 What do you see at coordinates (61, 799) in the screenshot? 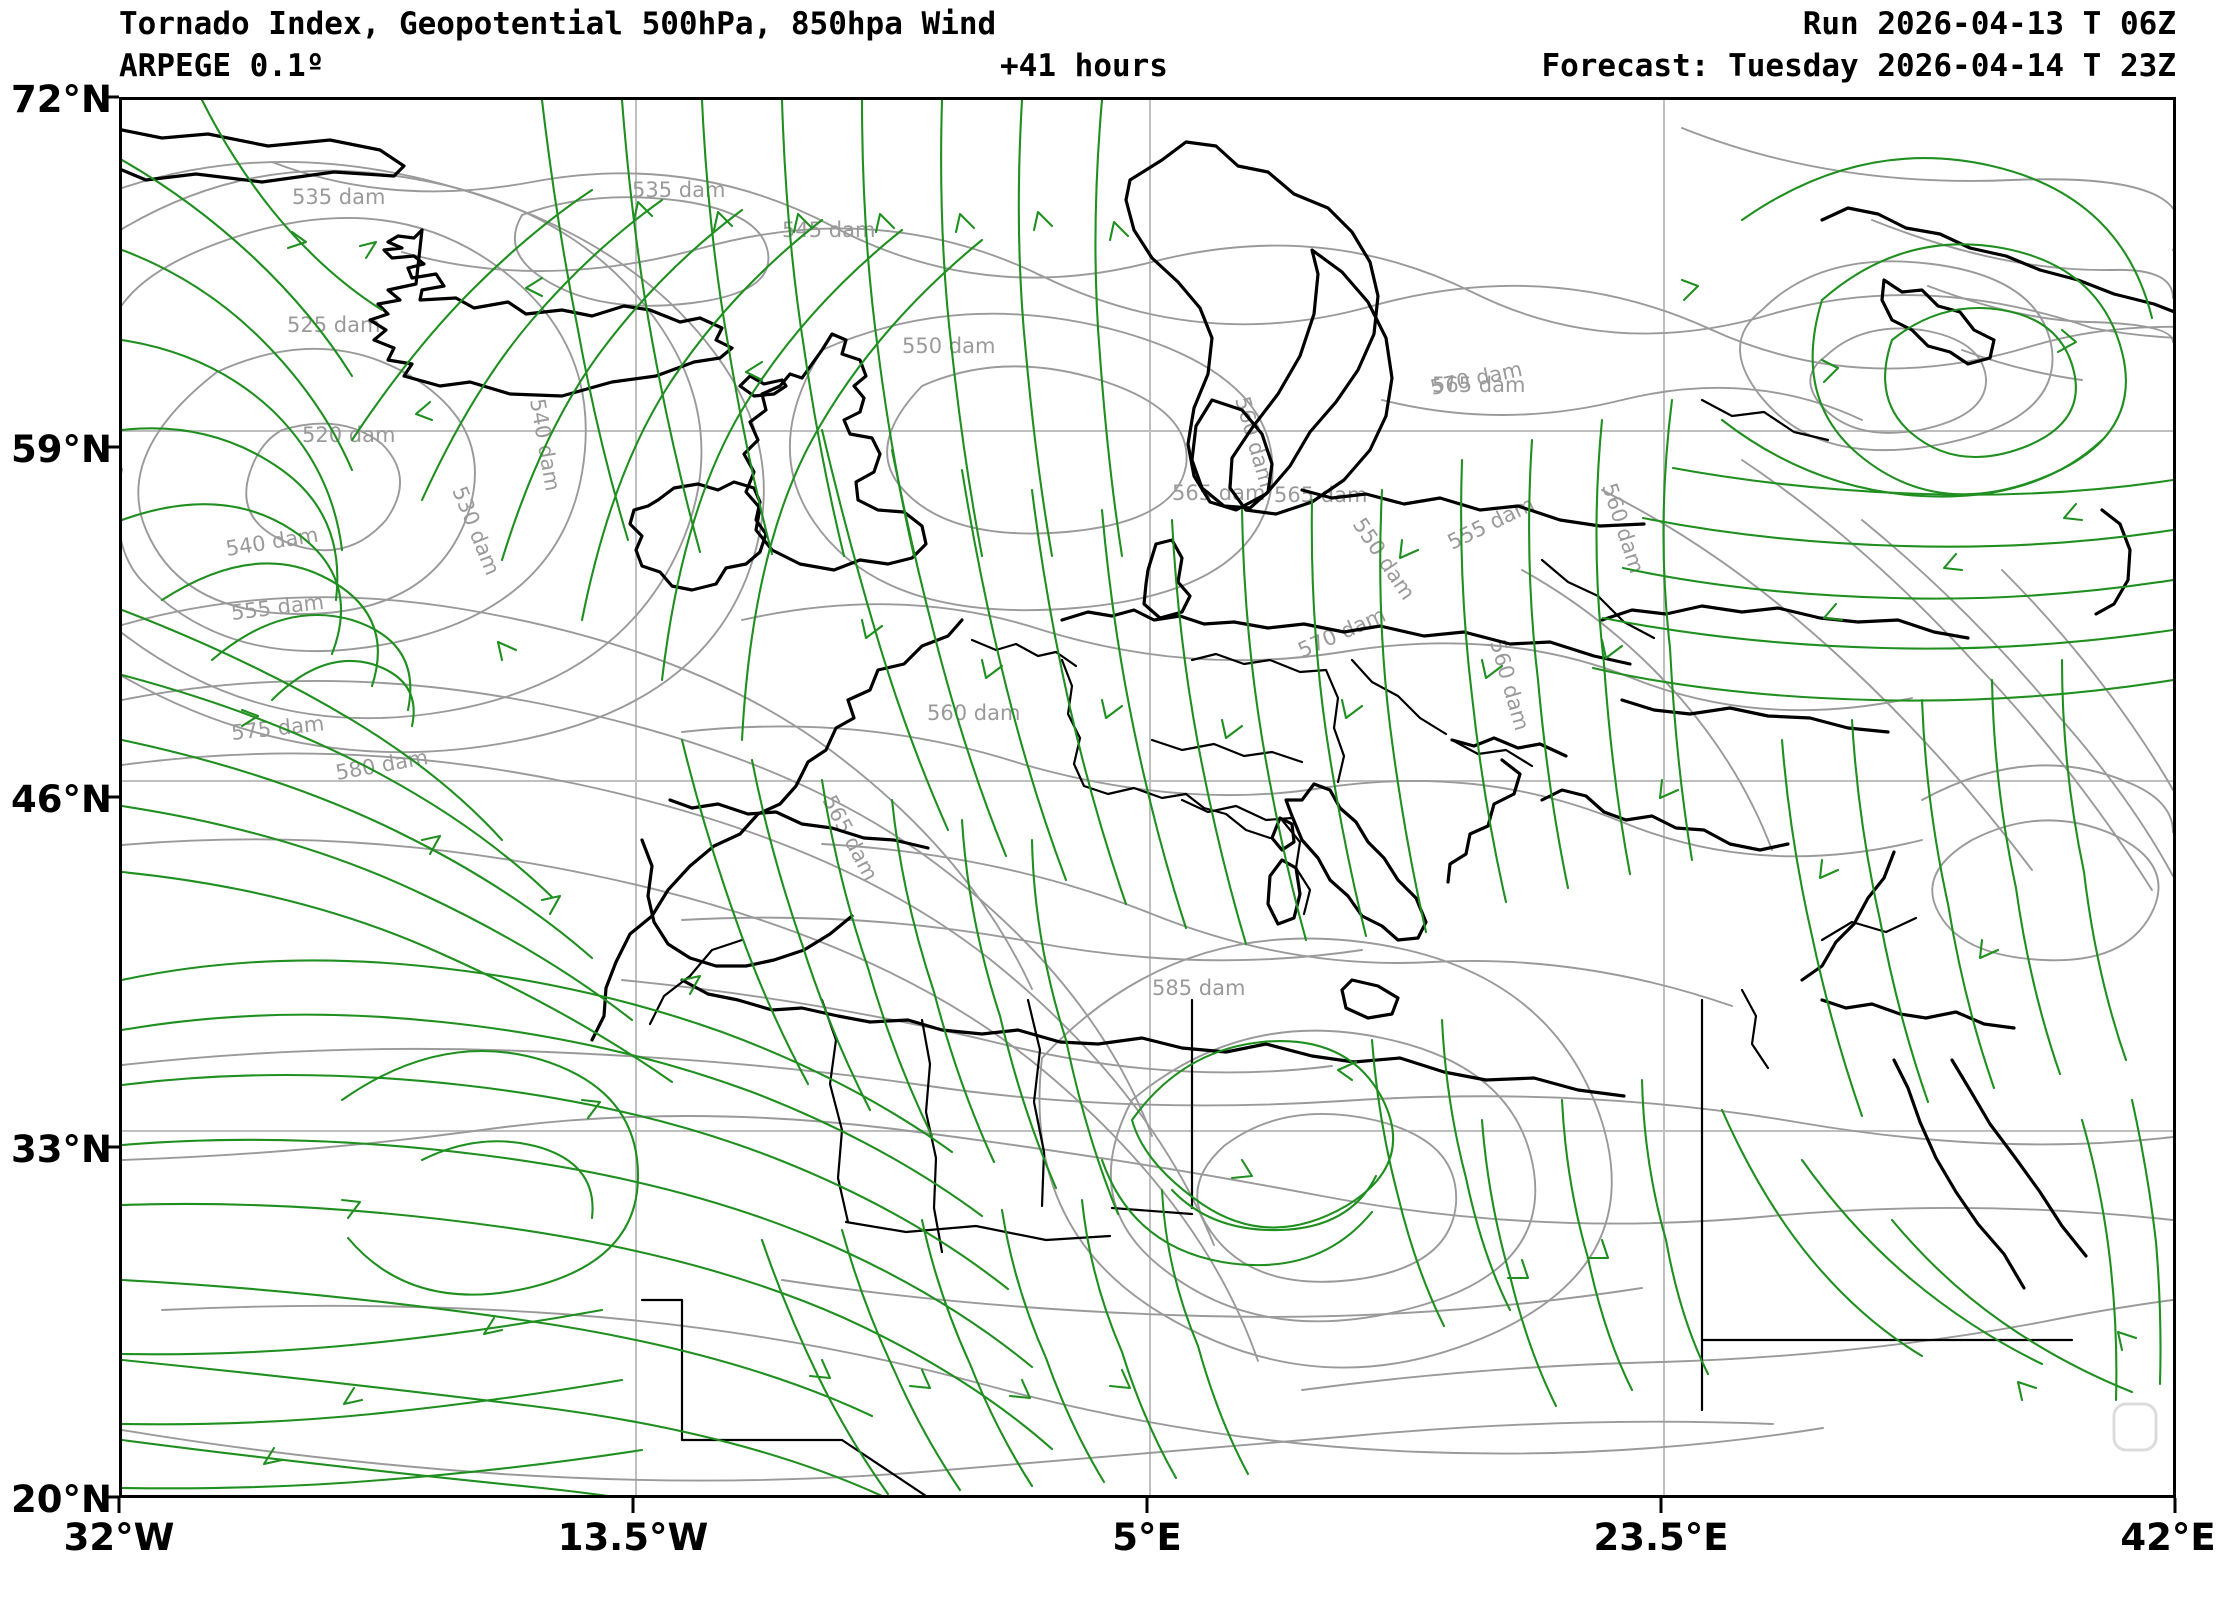
I see `y-tick-label-46N: 46°N` at bounding box center [61, 799].